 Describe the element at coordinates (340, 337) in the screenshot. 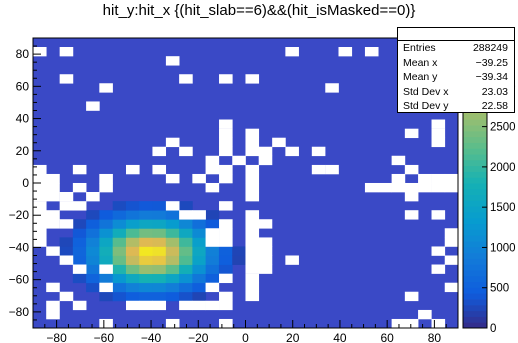

I see `x-tick-label: 40` at that location.